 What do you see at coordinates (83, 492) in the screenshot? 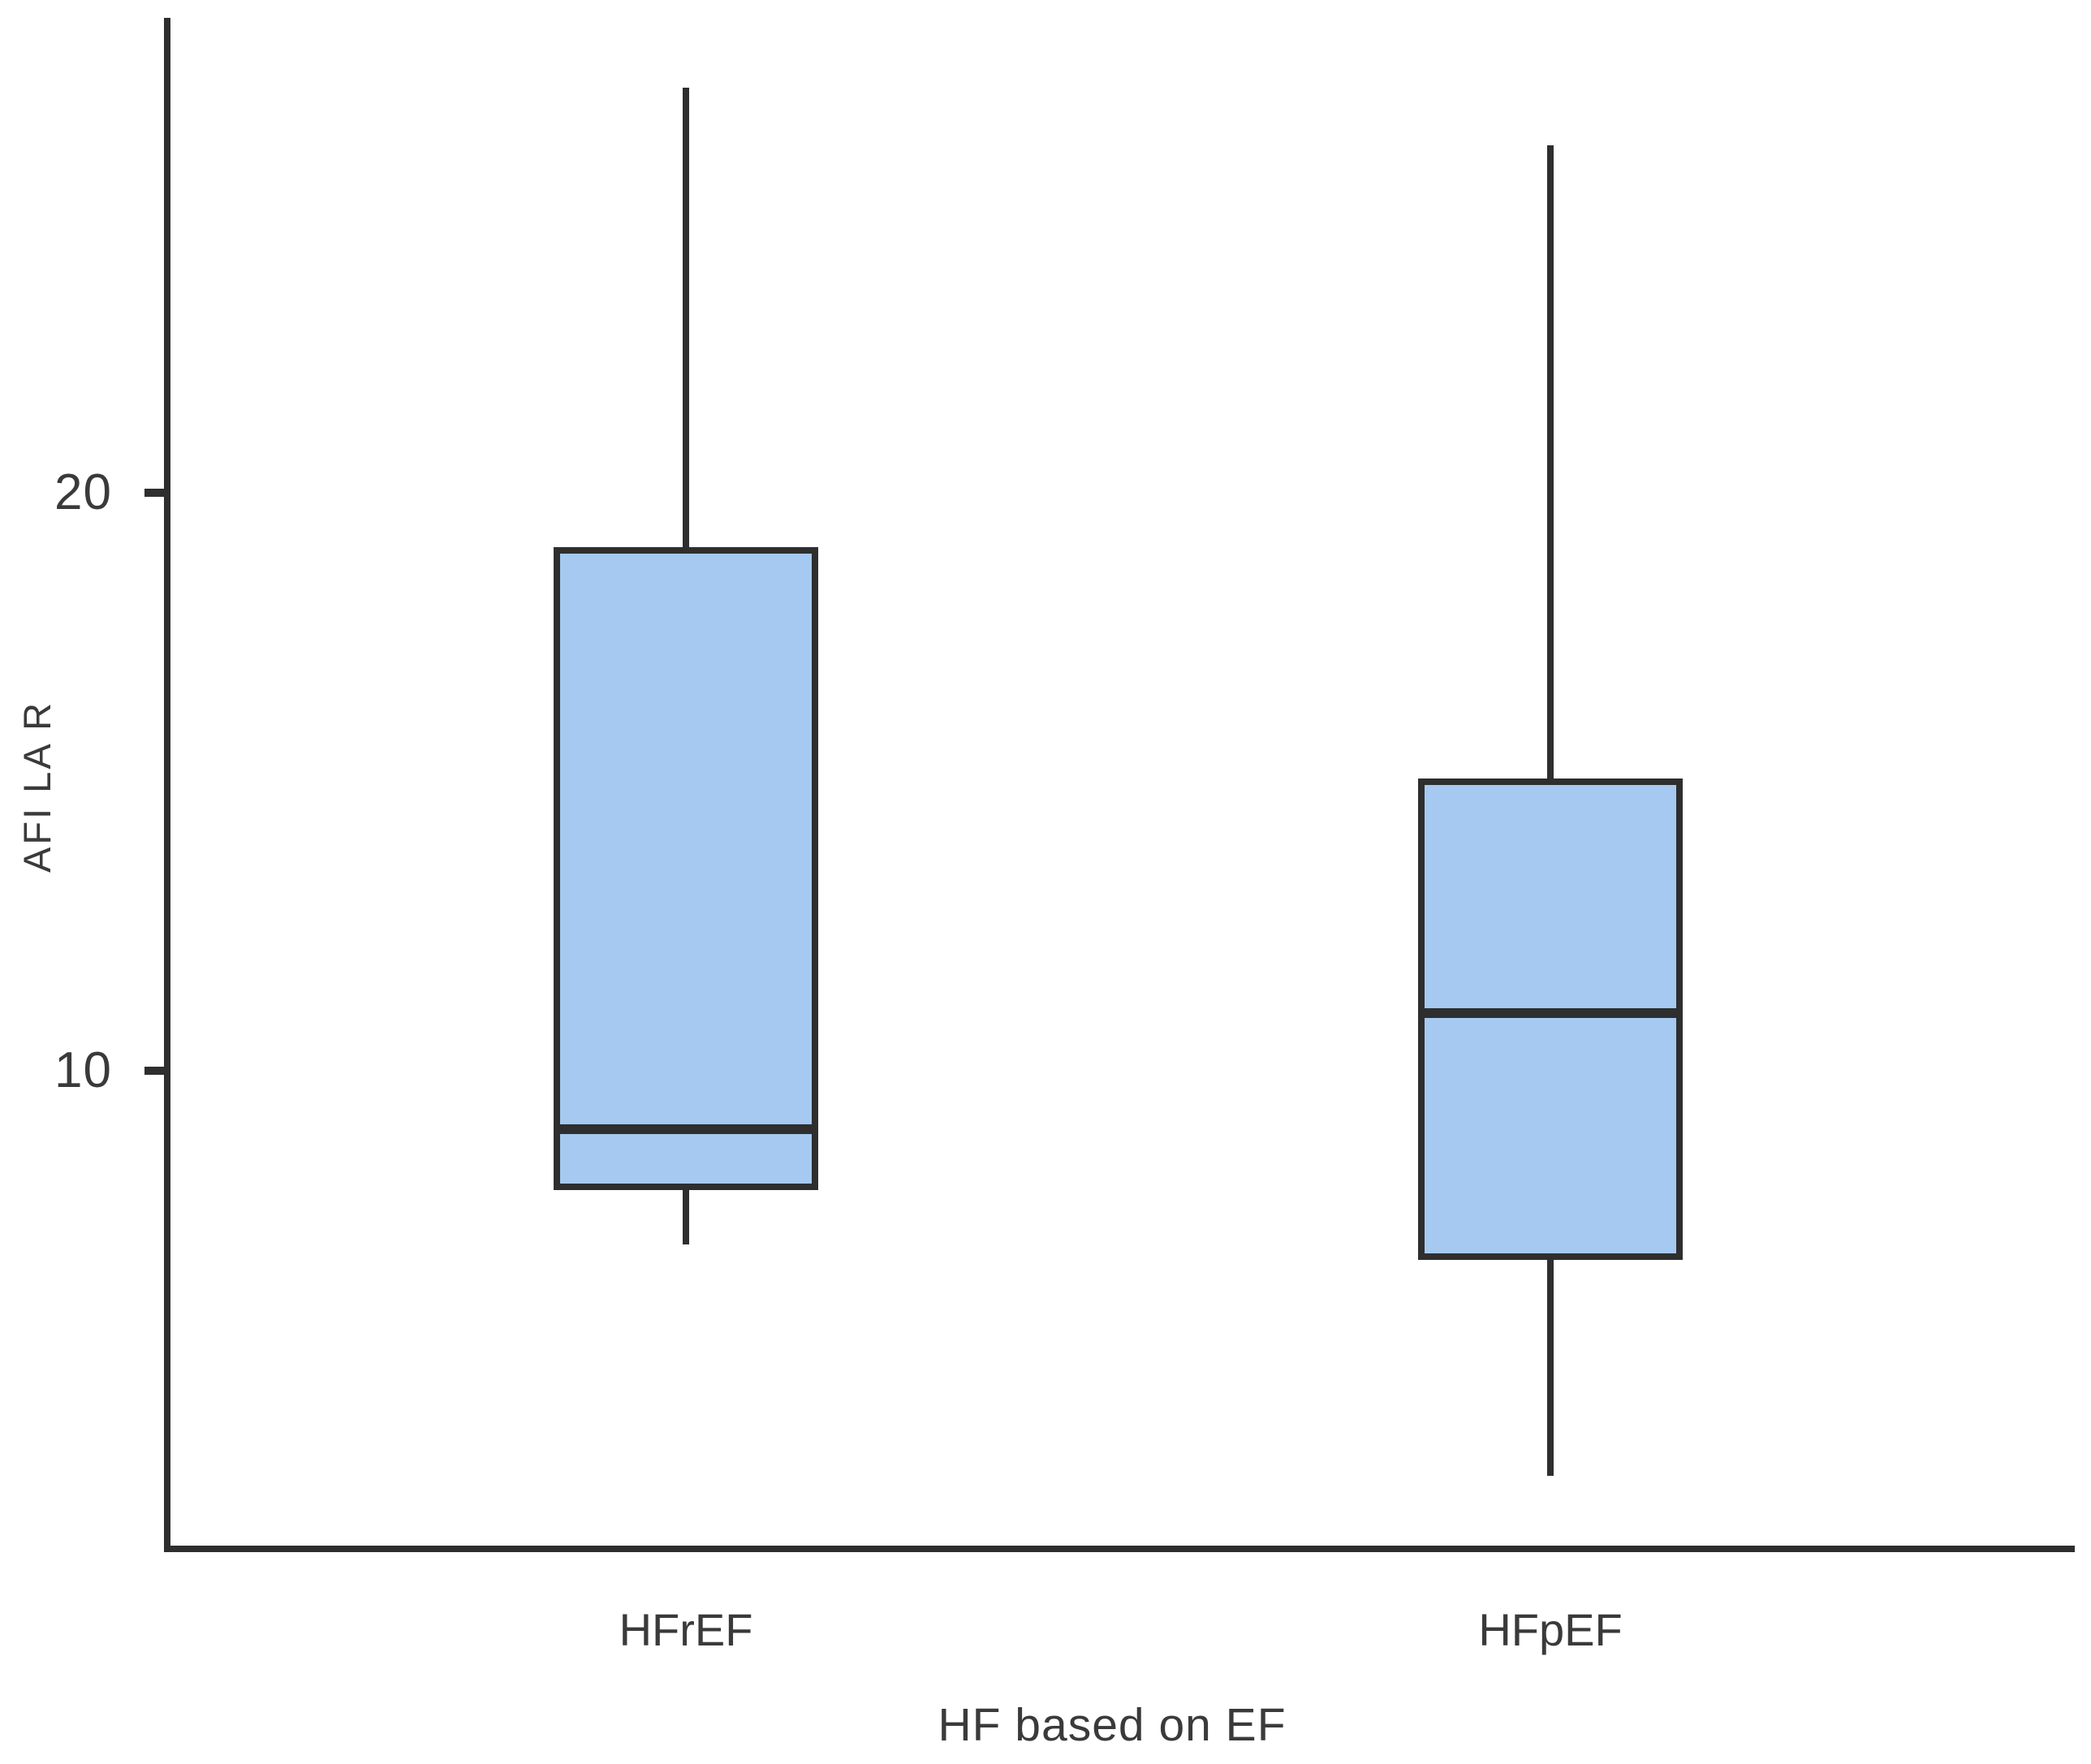
I see `y-tick-label: 20` at bounding box center [83, 492].